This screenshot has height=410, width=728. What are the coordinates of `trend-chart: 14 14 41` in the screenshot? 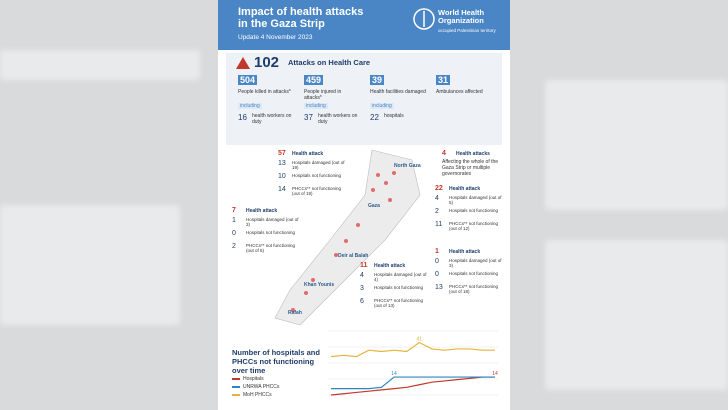 It's located at (413, 363).